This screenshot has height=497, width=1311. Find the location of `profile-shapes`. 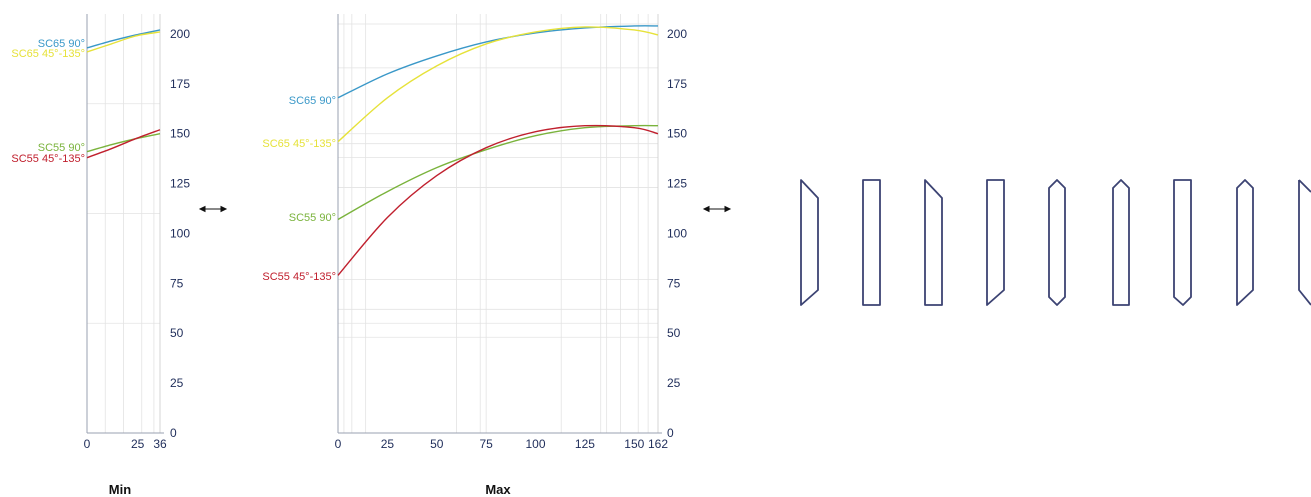

profile-shapes is located at coordinates (1055, 242).